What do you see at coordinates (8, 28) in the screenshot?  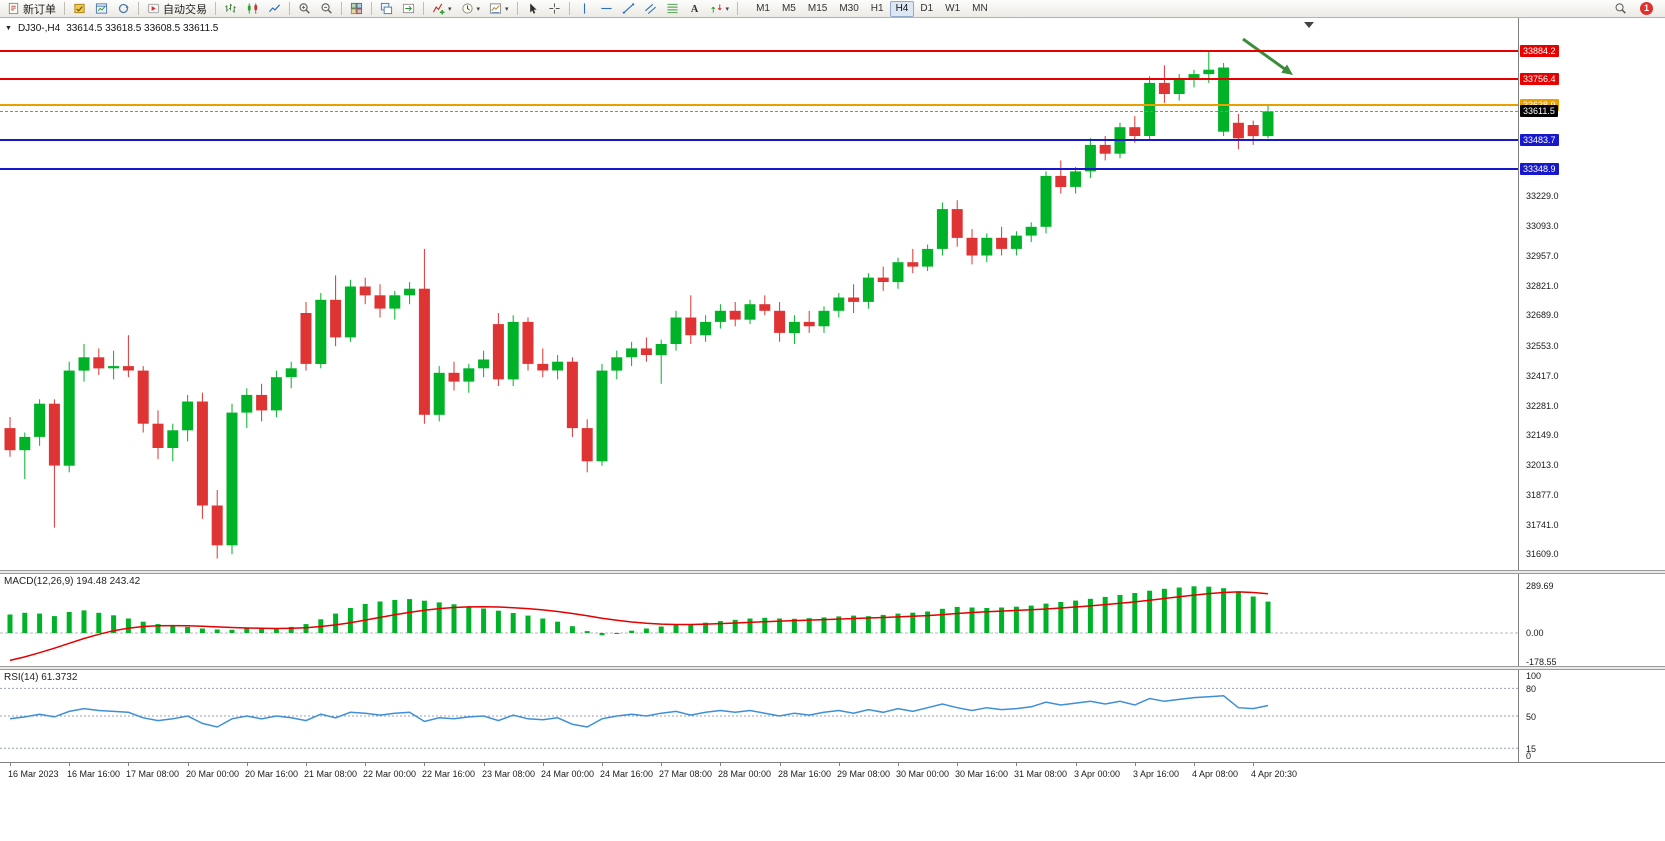 I see `quick-trade-arrow-icon: ▼` at bounding box center [8, 28].